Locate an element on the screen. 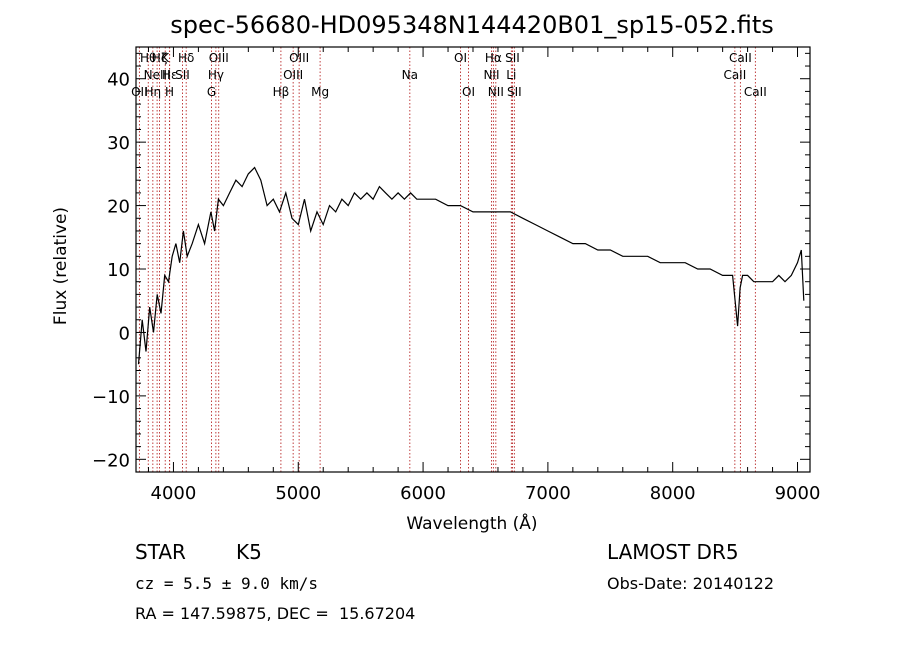  y-axis-label: Flux (relative) is located at coordinates (61, 266).